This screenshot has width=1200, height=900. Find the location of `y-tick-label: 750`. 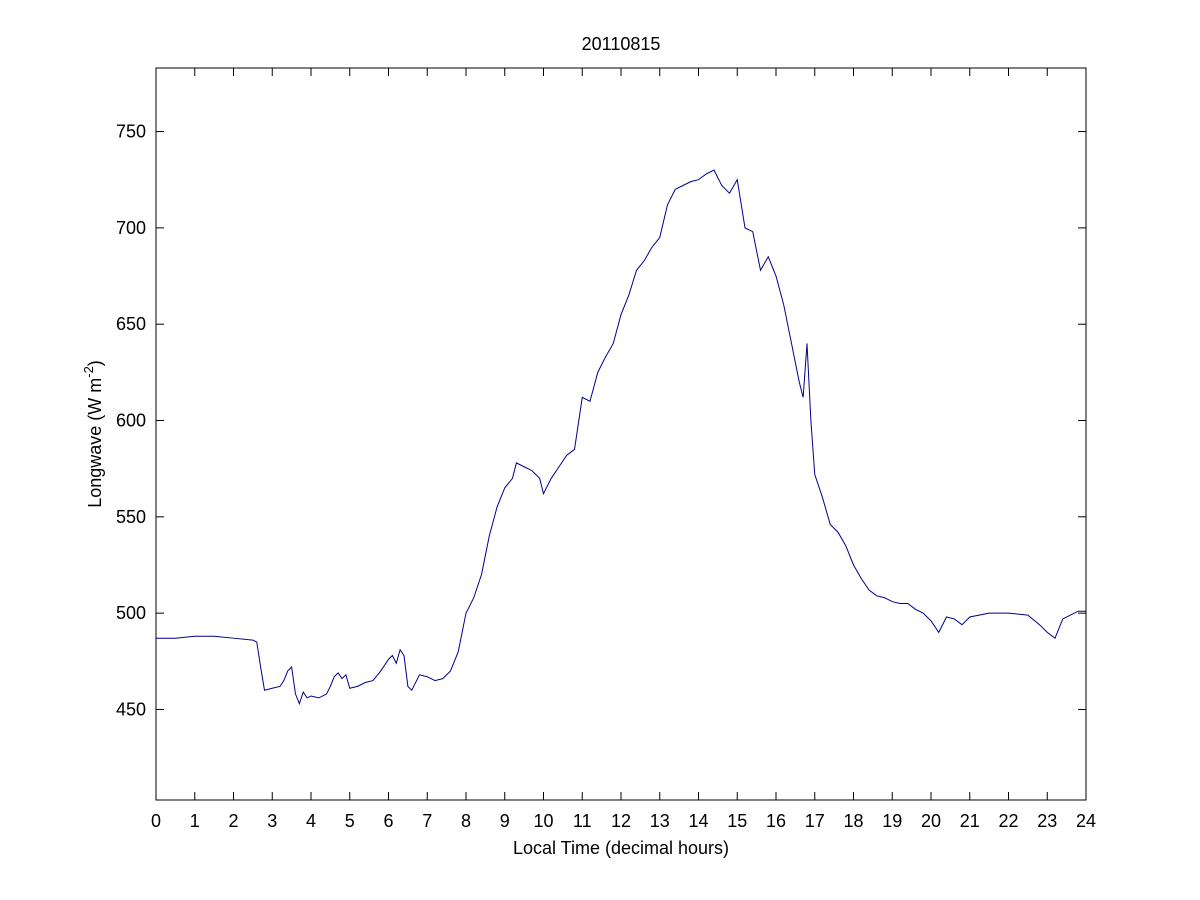

y-tick-label: 750 is located at coordinates (131, 132).